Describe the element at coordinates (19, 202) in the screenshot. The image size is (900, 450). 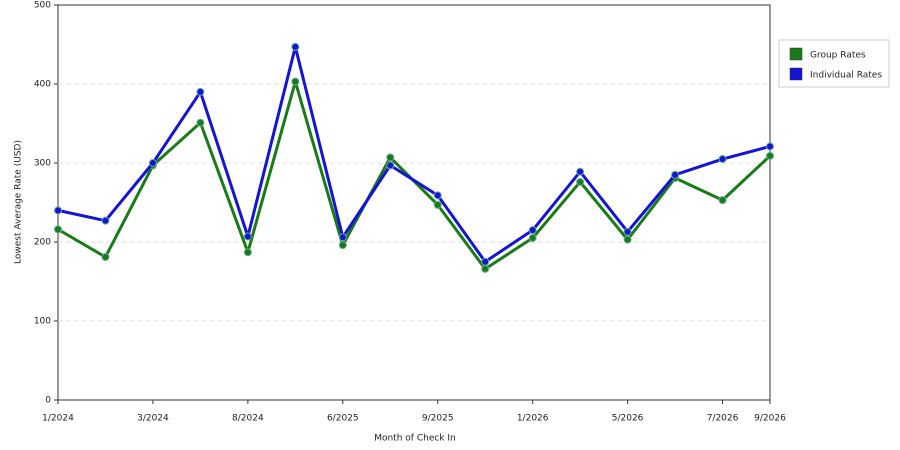
I see `y-axis-title: Lowest Average Rate (USD)` at that location.